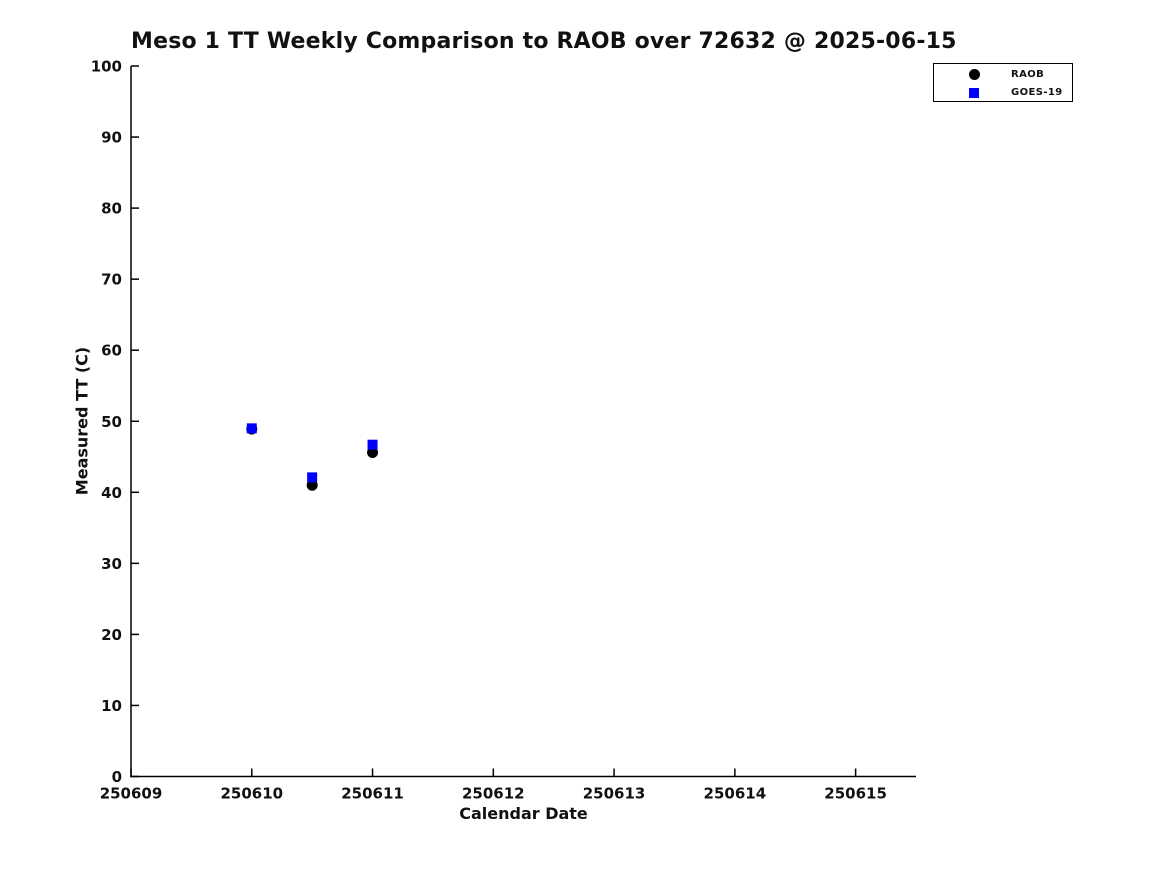  Describe the element at coordinates (855, 794) in the screenshot. I see `x-tick-label: 250615` at that location.